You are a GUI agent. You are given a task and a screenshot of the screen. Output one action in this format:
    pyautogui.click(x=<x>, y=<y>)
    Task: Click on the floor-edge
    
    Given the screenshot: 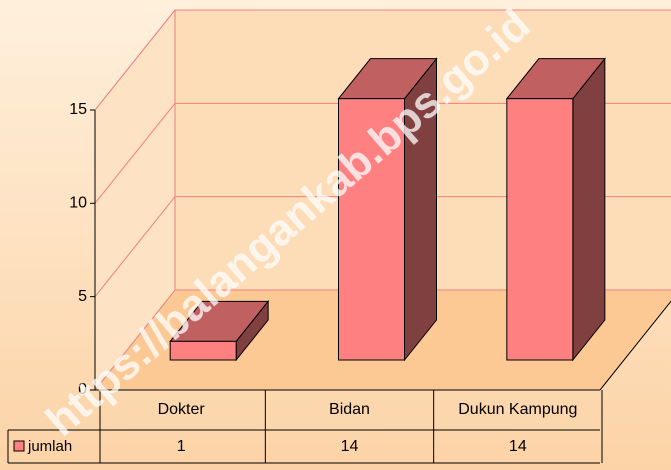 What is the action you would take?
    pyautogui.click(x=635, y=345)
    